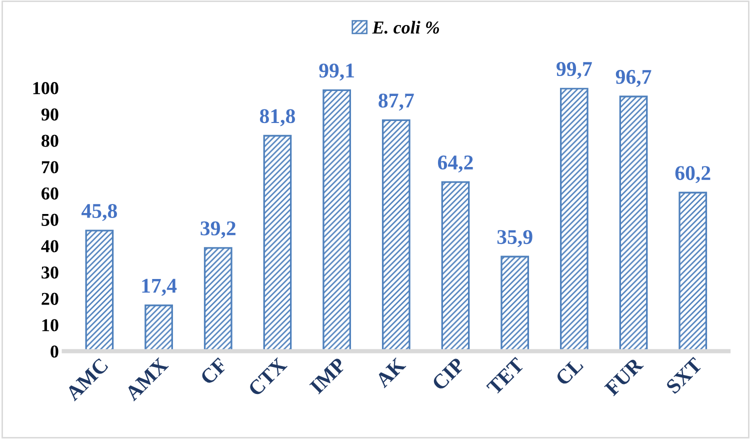  What do you see at coordinates (278, 117) in the screenshot?
I see `data-label: 81,8` at bounding box center [278, 117].